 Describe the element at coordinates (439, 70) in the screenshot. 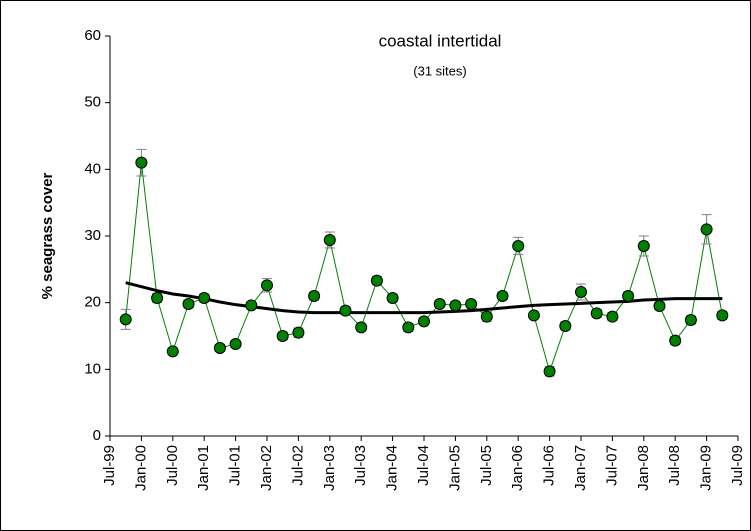

I see `chart-subtitle: (31 sites)` at that location.